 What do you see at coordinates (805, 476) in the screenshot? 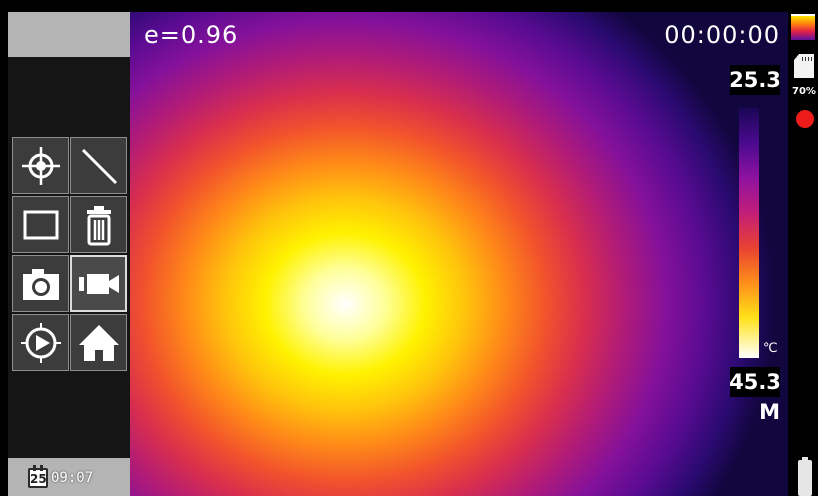
I see `battery-icon` at bounding box center [805, 476].